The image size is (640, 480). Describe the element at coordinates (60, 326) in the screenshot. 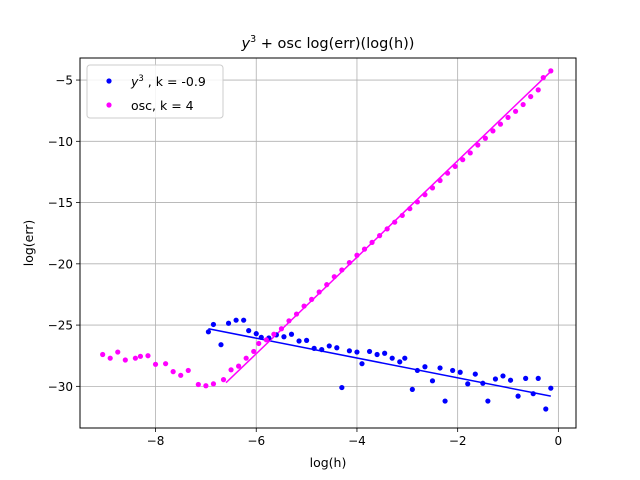

I see `y-tick-label: −25` at that location.